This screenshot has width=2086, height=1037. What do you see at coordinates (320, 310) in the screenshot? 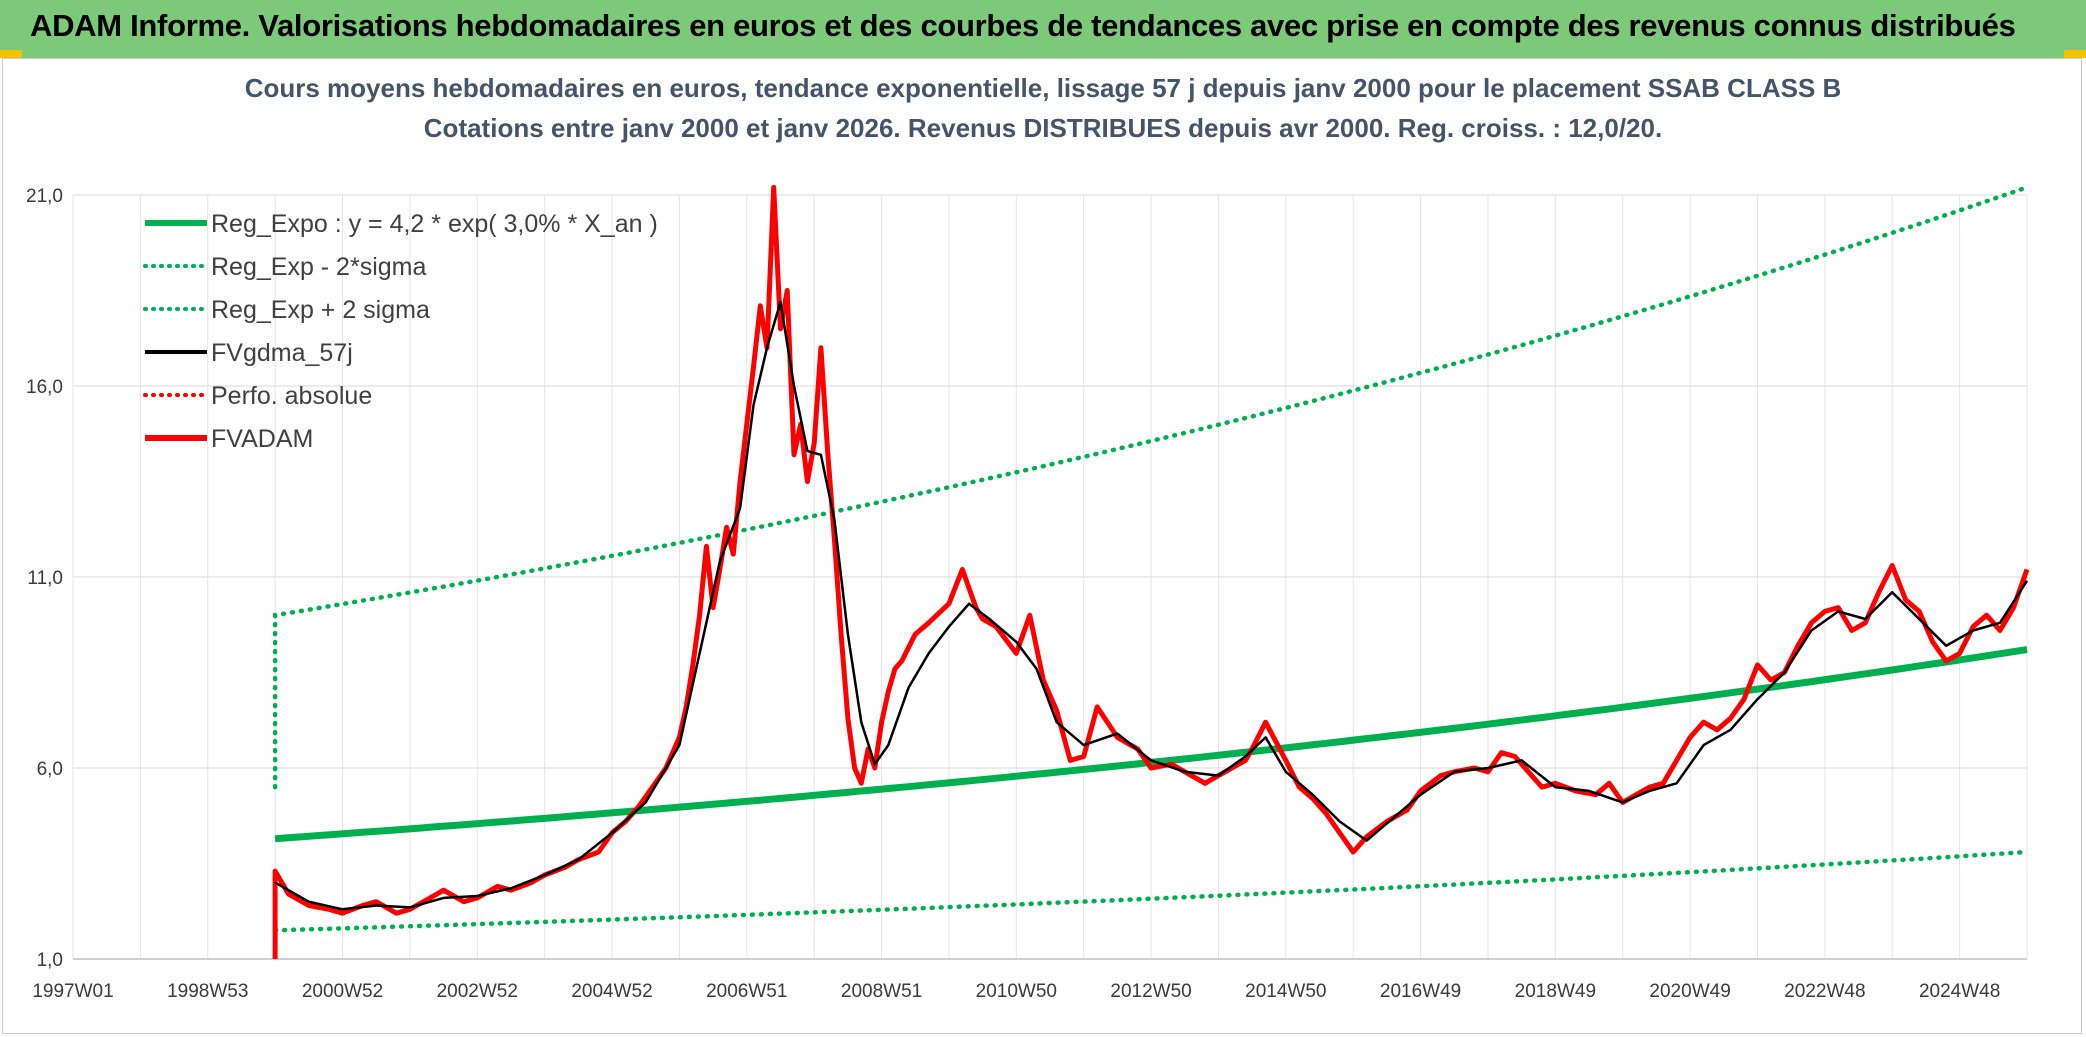
I see `legend-label-high: Reg_Exp + 2 sigma` at bounding box center [320, 310].